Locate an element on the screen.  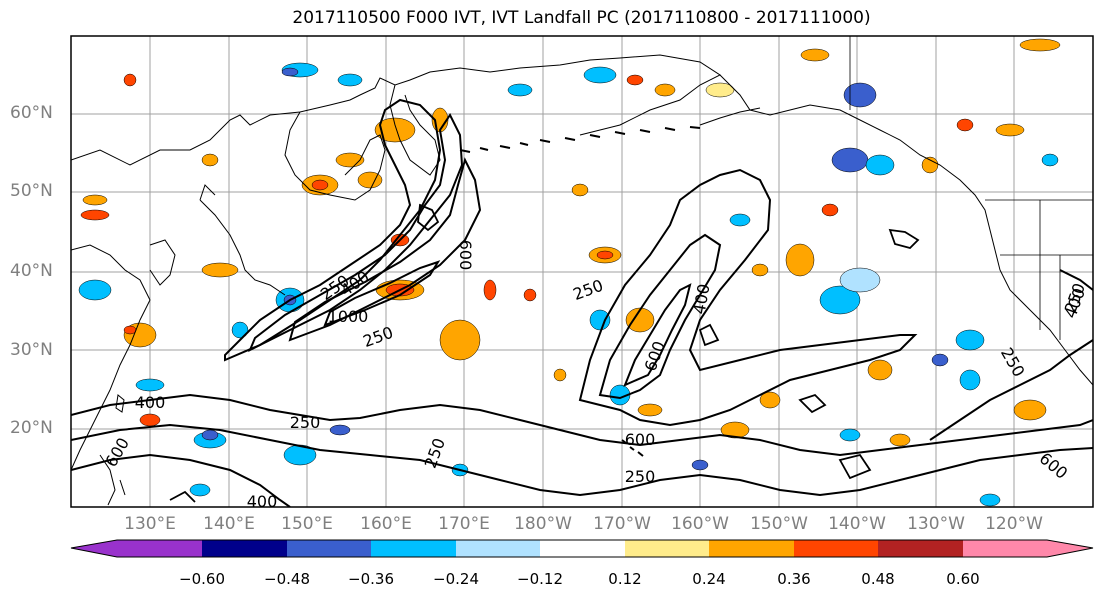
colorbar-tick-label: −0.36 is located at coordinates (371, 579).